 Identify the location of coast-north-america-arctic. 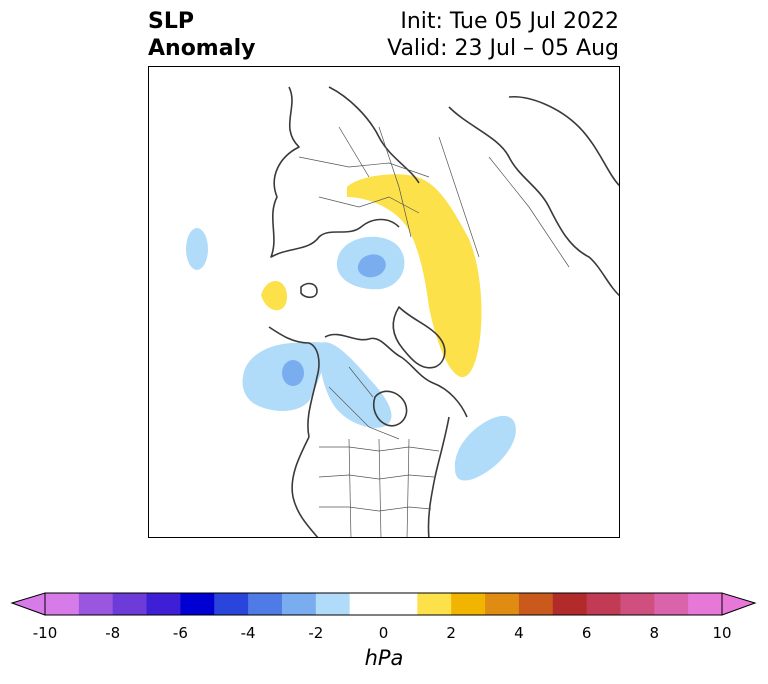
(396, 375).